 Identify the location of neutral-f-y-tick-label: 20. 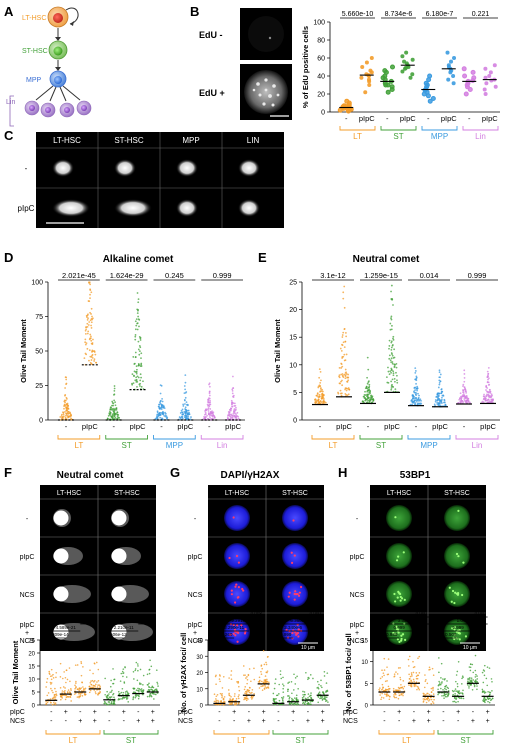
(31, 655).